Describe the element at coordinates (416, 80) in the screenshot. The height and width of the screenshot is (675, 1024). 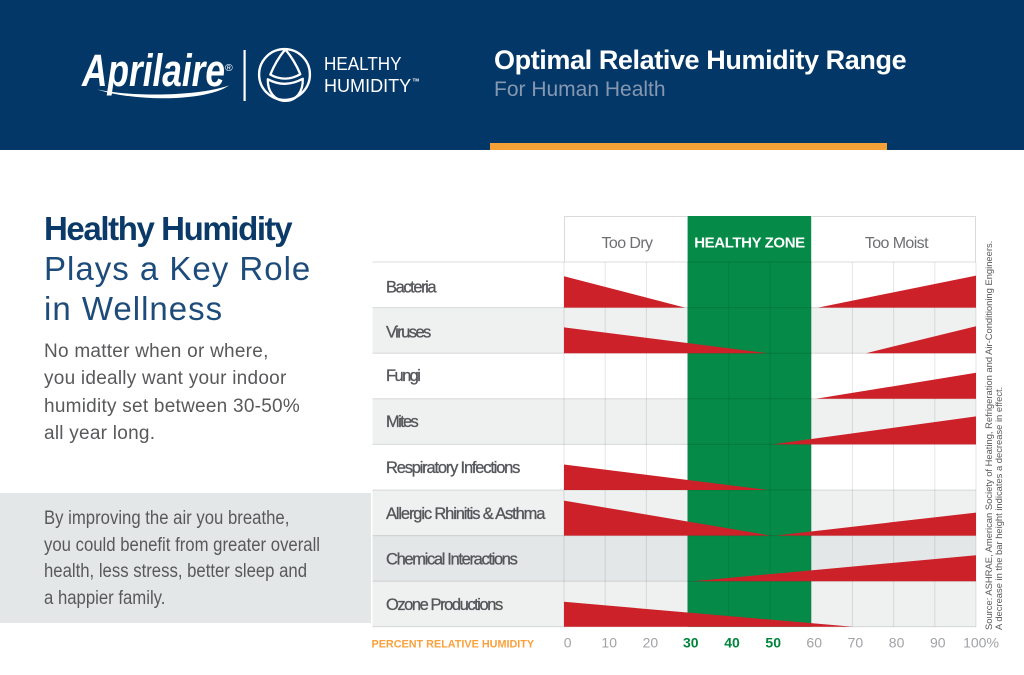
I see `svg-text: TM` at that location.